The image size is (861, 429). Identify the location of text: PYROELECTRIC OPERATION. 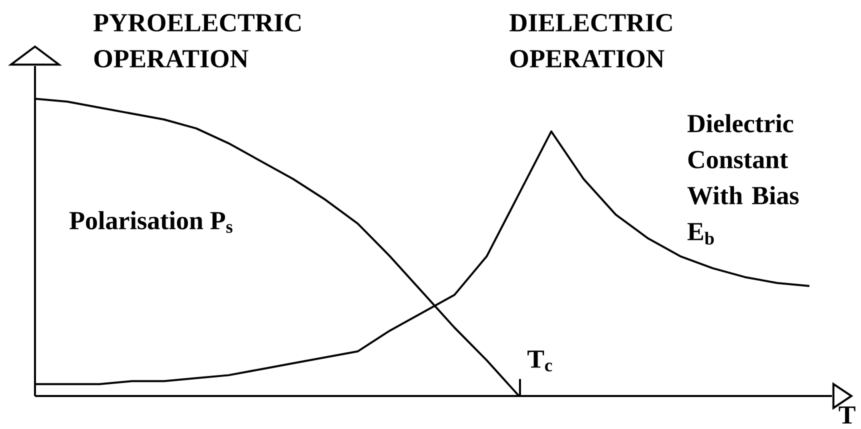
(197, 41).